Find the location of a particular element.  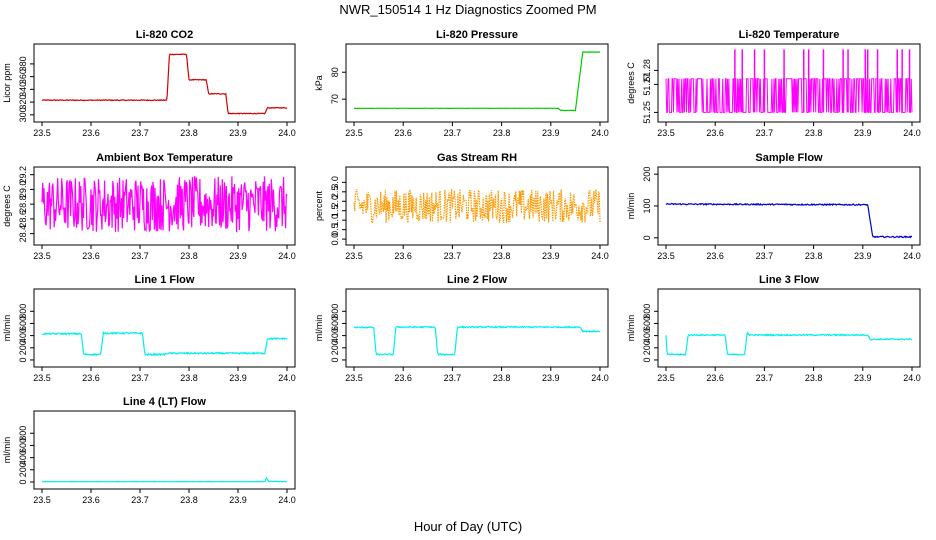

y-axis-label: degrees C is located at coordinates (631, 83).